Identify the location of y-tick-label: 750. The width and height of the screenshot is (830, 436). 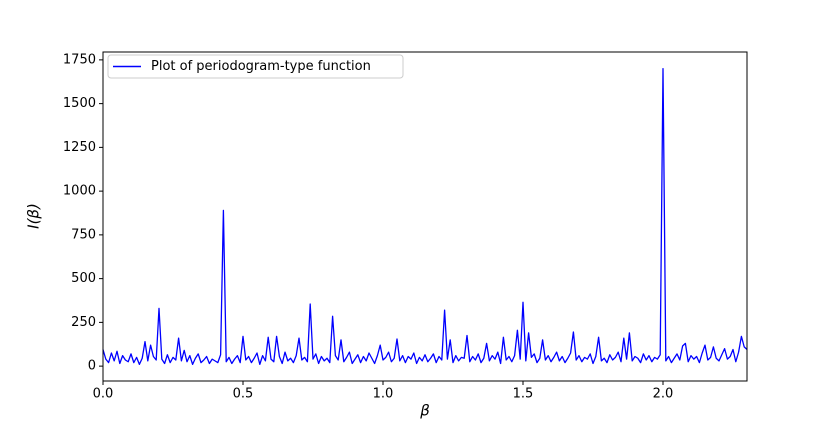
(83, 234).